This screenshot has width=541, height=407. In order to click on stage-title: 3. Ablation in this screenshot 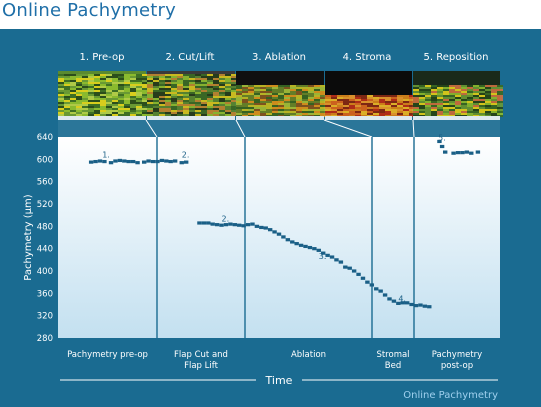, I will do `click(279, 57)`.